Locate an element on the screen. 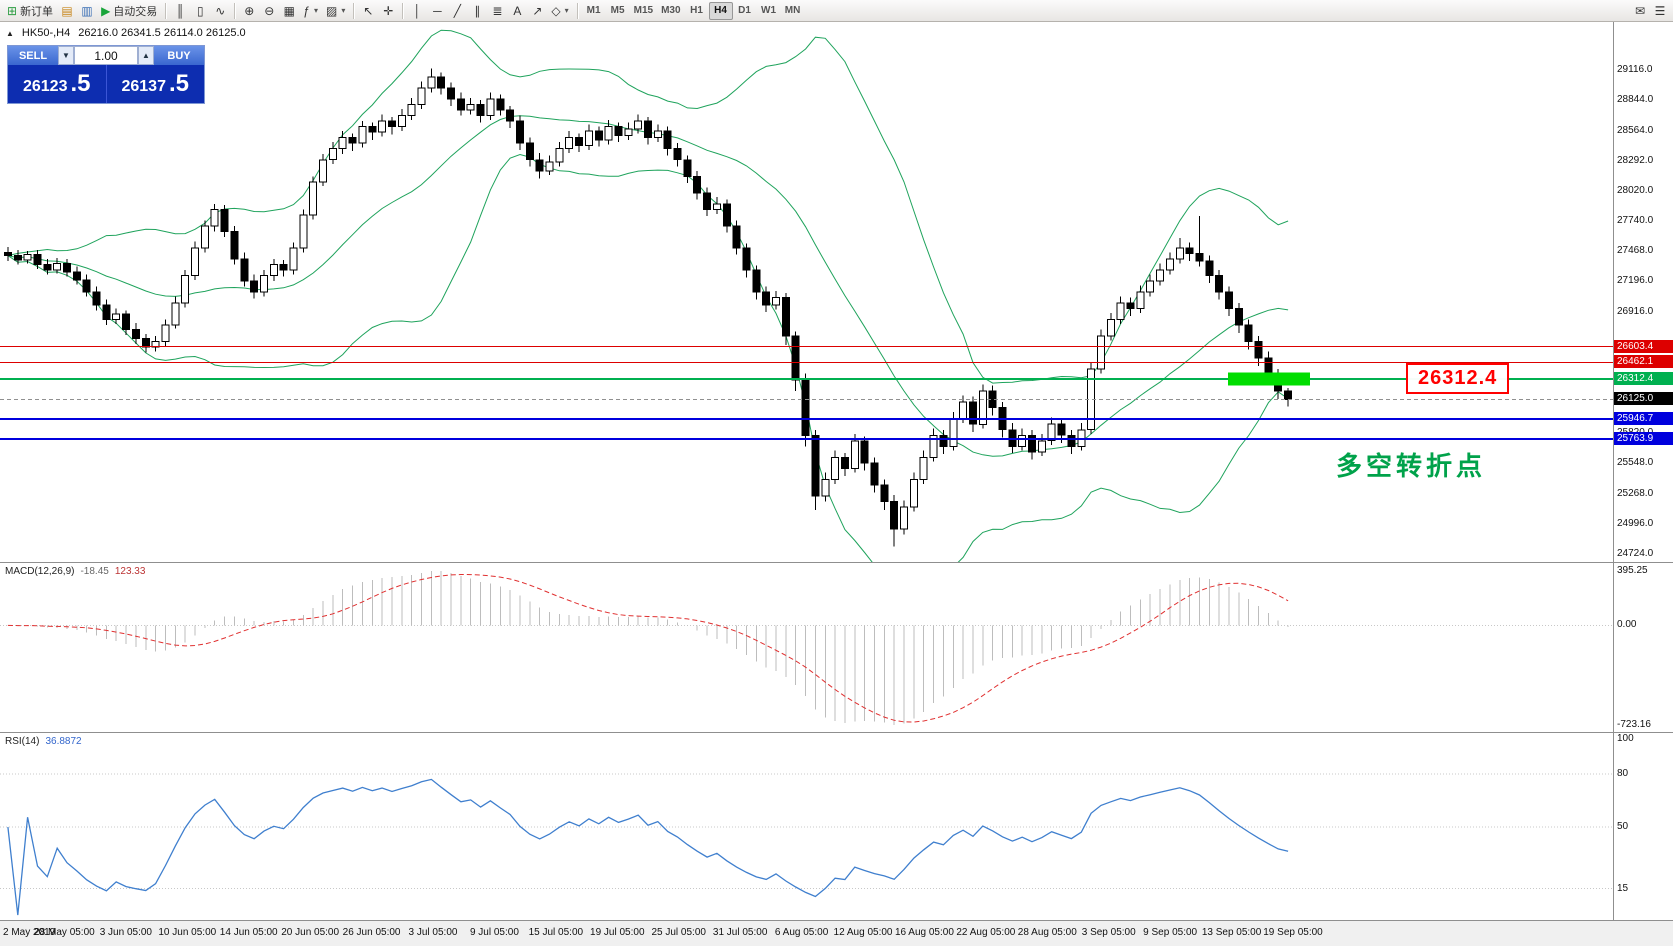 The width and height of the screenshot is (1673, 946). volume-input is located at coordinates (106, 55).